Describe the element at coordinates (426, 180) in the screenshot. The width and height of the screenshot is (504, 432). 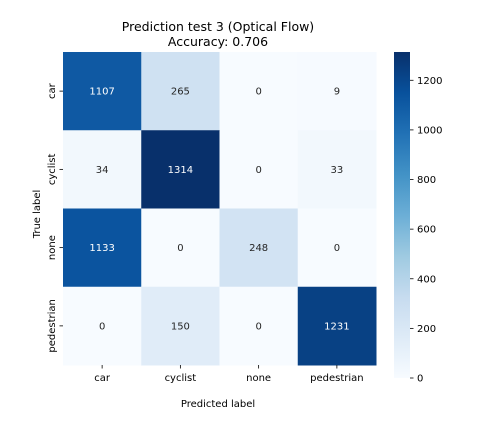
I see `colorbar-tick-label: 800` at that location.